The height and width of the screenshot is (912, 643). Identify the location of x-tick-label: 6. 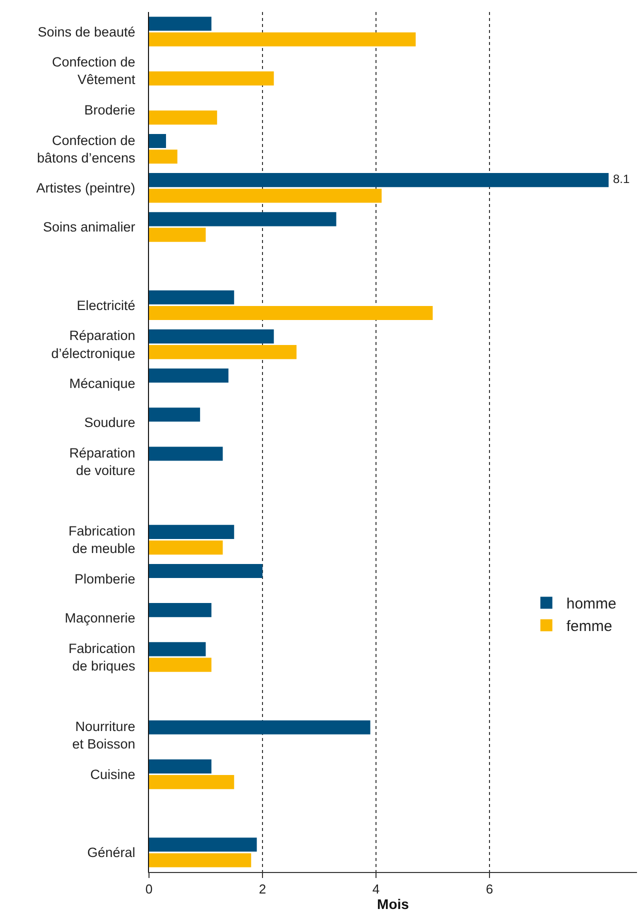
(490, 889).